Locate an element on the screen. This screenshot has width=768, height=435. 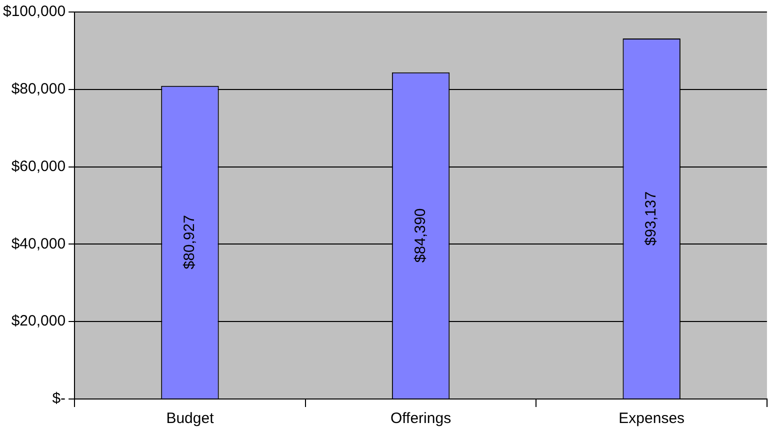
y-tick-label: $40,000 is located at coordinates (38, 243).